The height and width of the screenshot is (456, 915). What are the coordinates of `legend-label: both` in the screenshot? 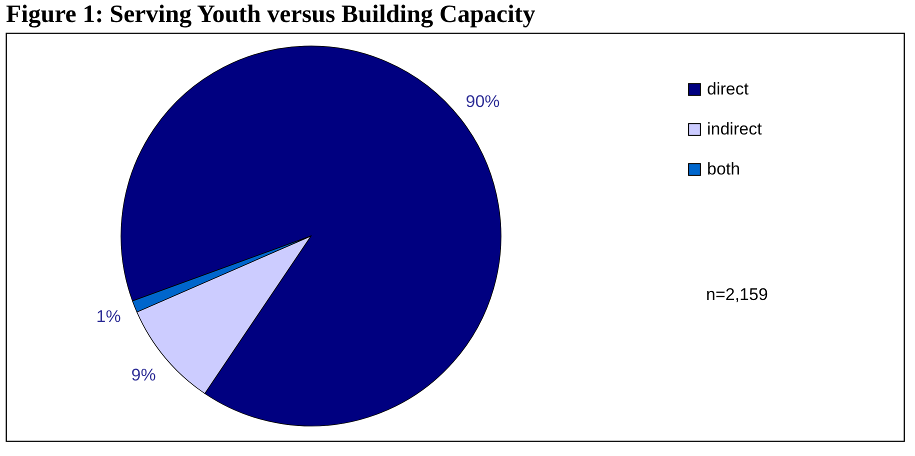 It's located at (723, 169).